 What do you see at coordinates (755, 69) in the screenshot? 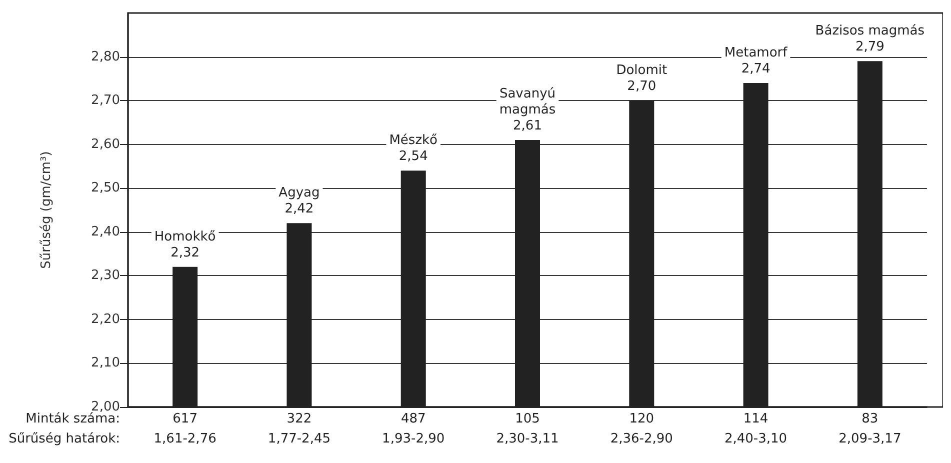
I see `data-label: 2,74` at bounding box center [755, 69].